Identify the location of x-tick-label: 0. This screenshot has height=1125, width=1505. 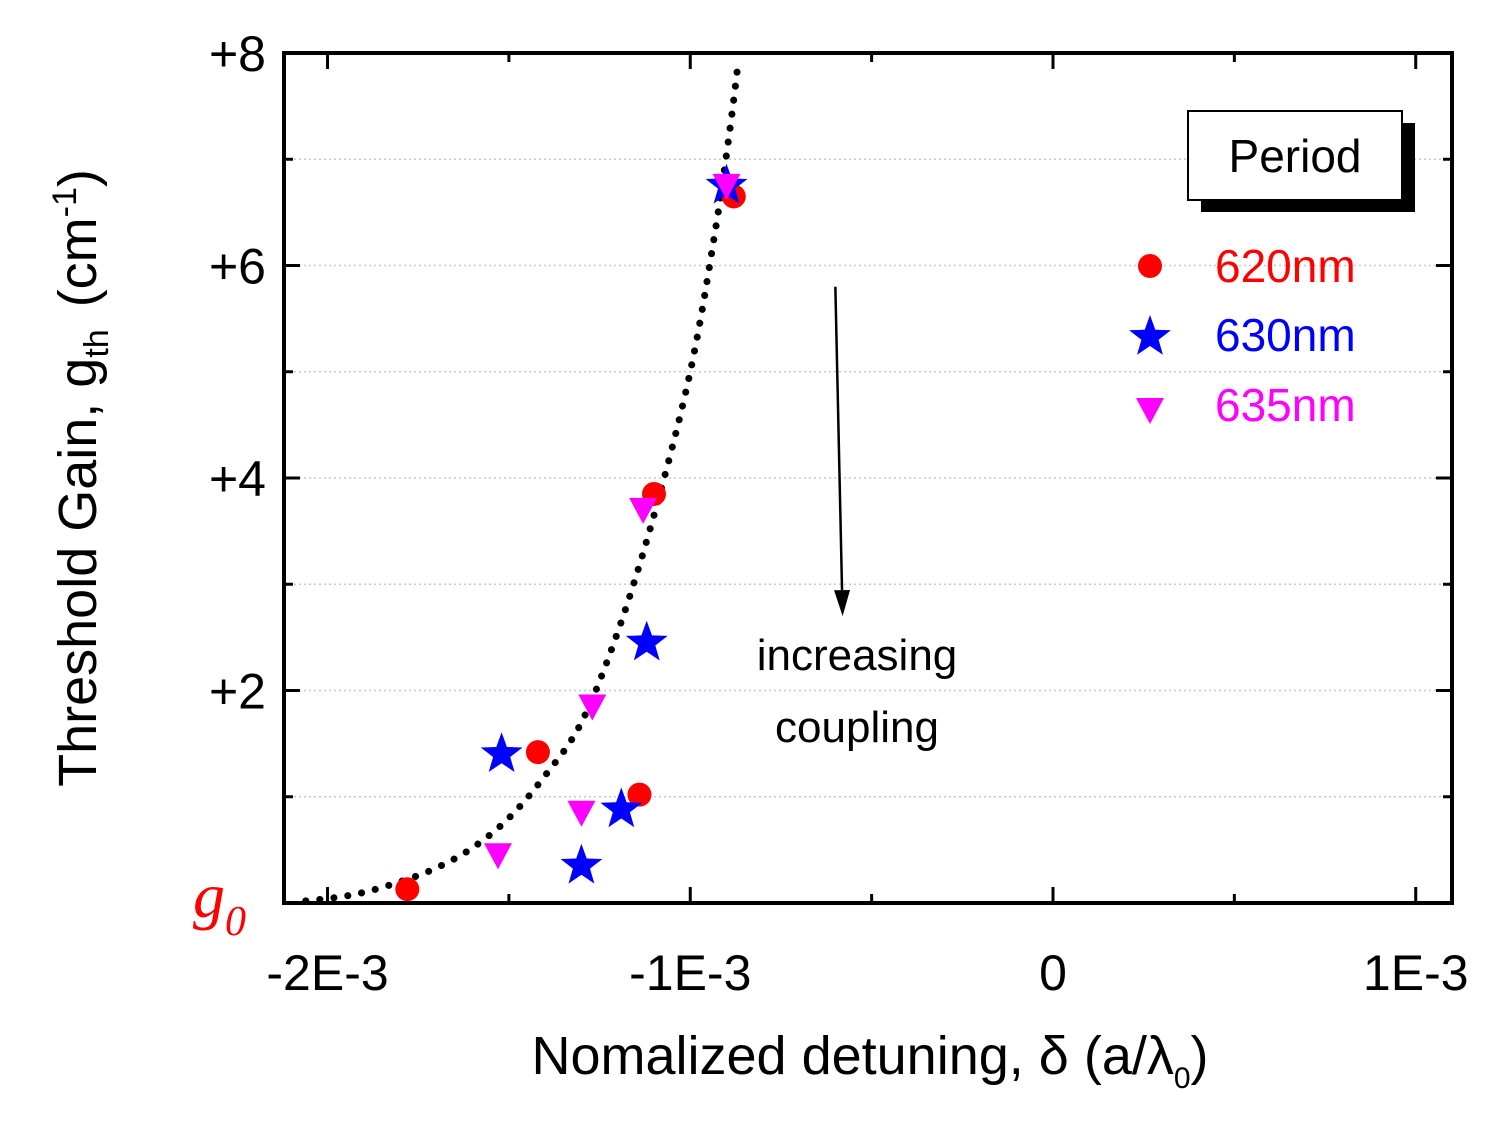
(1053, 973).